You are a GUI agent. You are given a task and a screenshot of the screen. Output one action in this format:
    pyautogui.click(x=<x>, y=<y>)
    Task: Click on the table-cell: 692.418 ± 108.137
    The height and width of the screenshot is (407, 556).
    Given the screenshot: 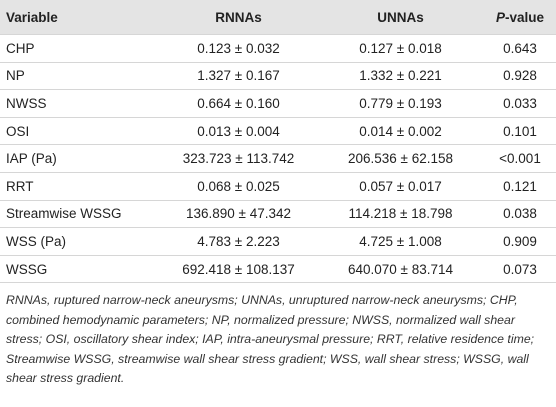 What is the action you would take?
    pyautogui.click(x=238, y=269)
    